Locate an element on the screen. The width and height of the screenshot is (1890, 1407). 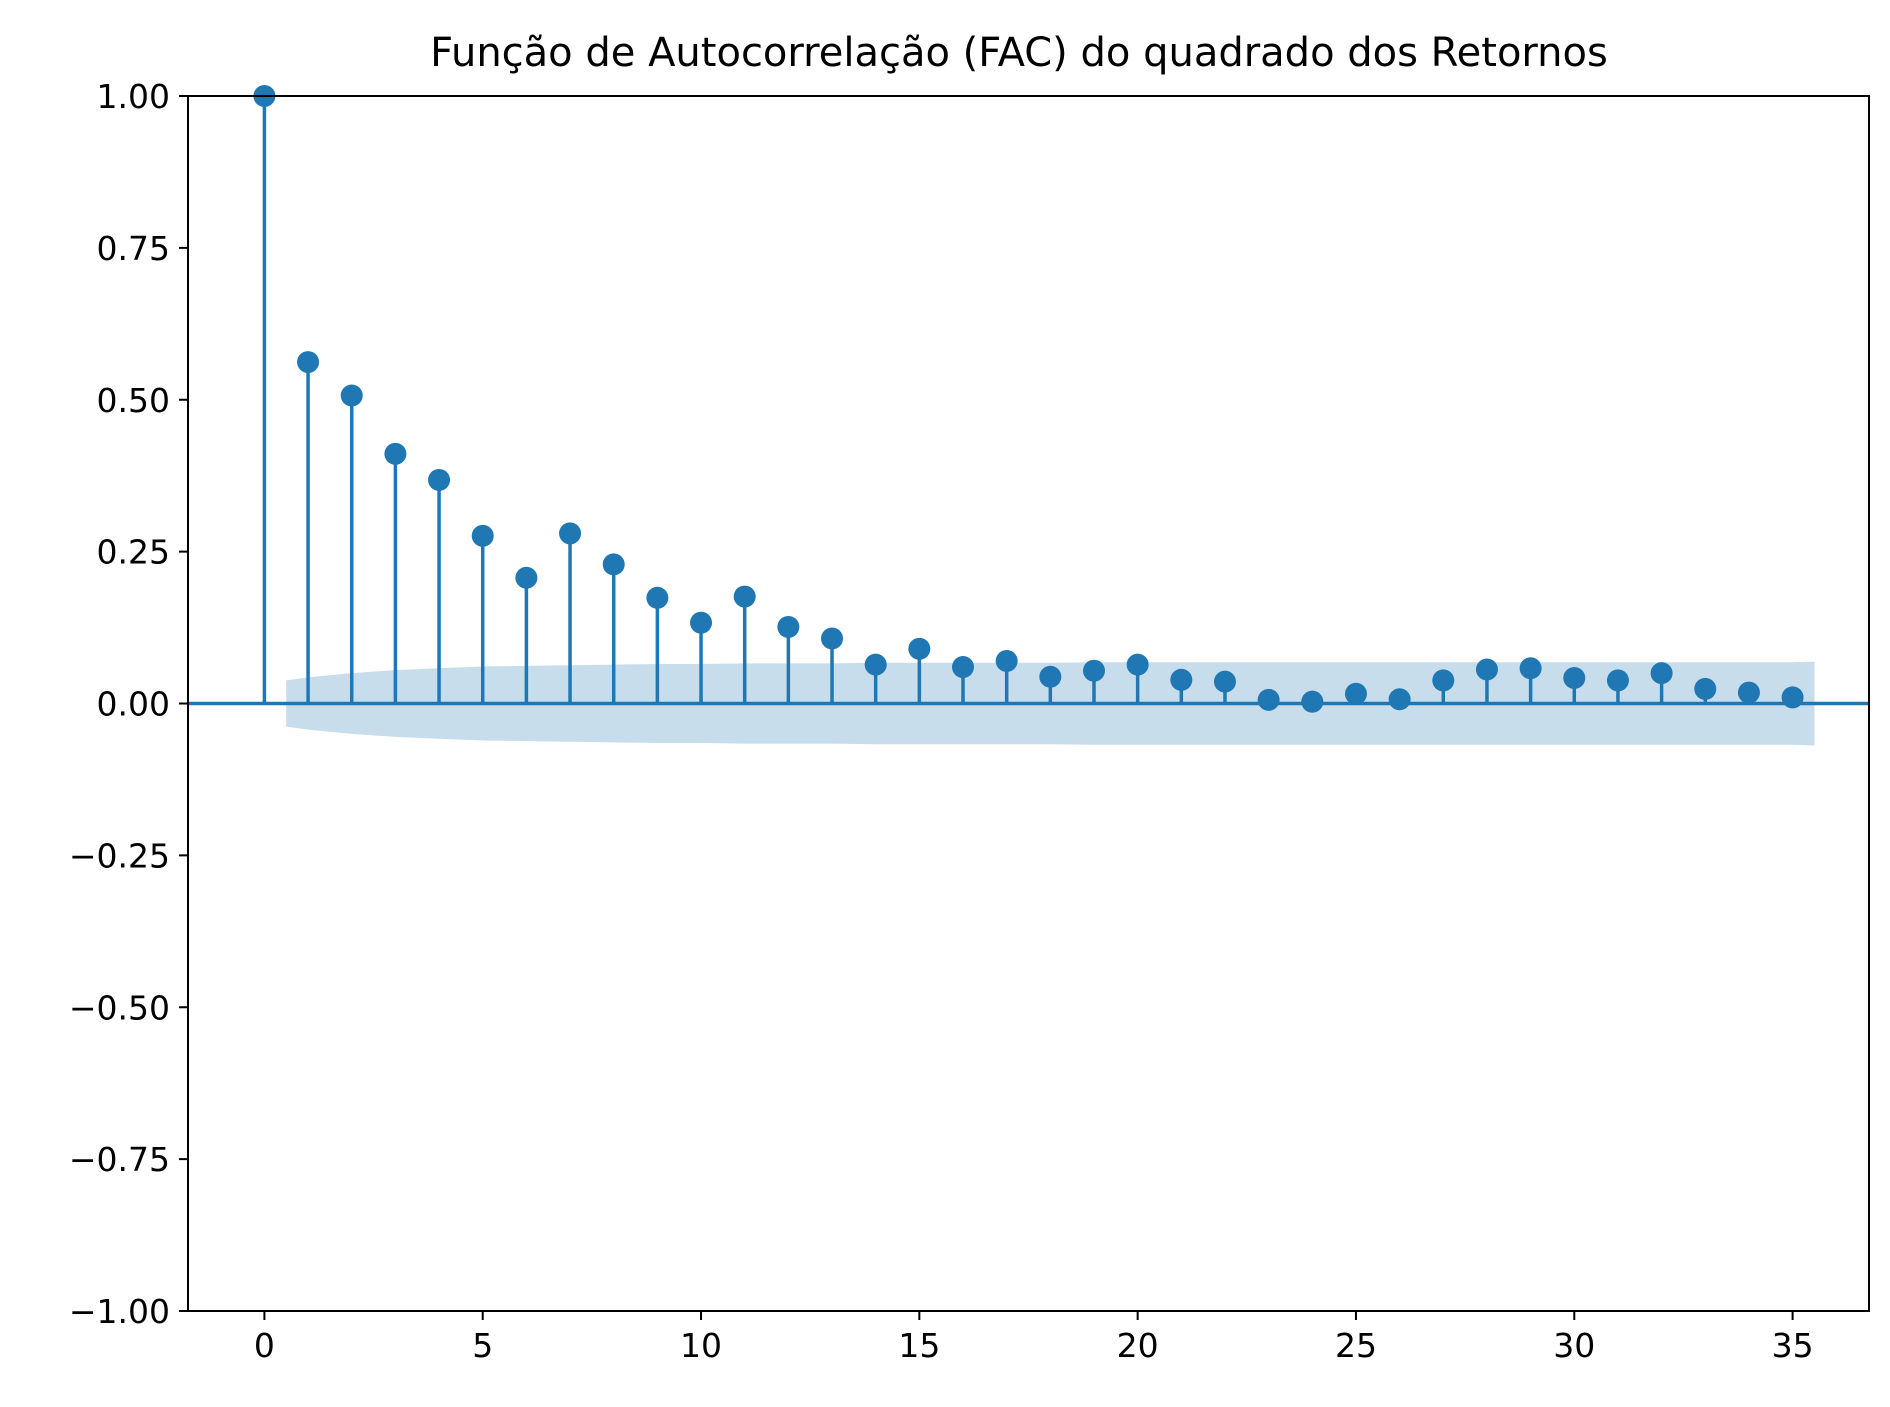
y-tick-label: 0.00 is located at coordinates (133, 704).